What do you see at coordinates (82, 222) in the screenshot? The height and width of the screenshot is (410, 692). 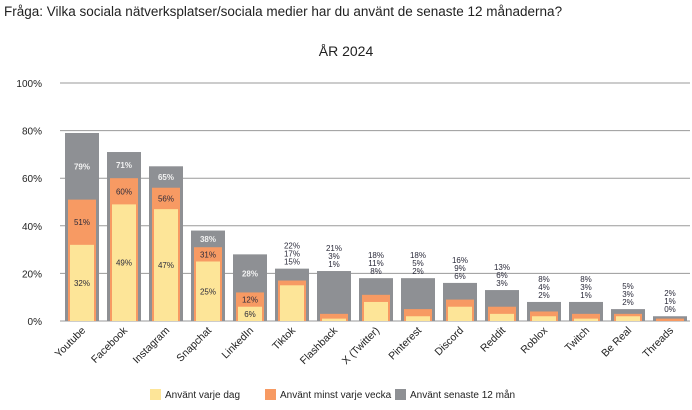 I see `data-label: 51%` at bounding box center [82, 222].